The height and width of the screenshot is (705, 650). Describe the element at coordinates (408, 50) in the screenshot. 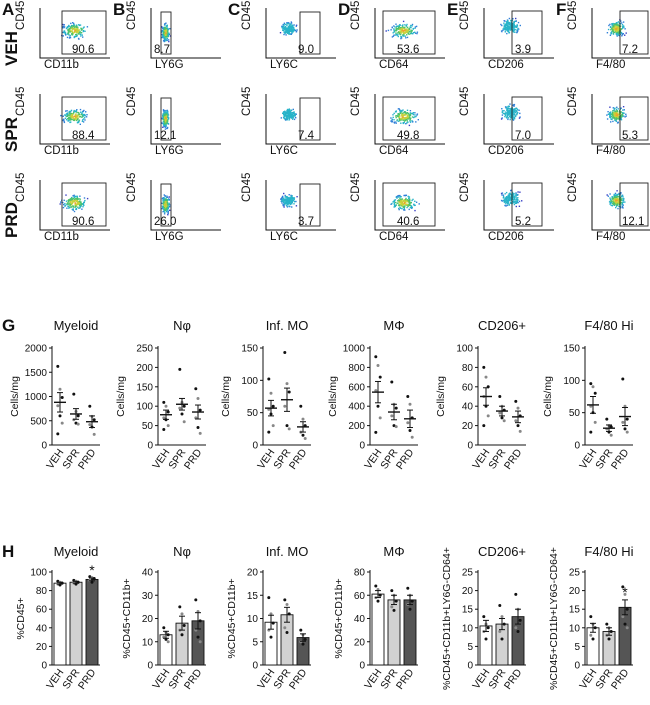

I see `facs-gate-percent: 53.6` at that location.